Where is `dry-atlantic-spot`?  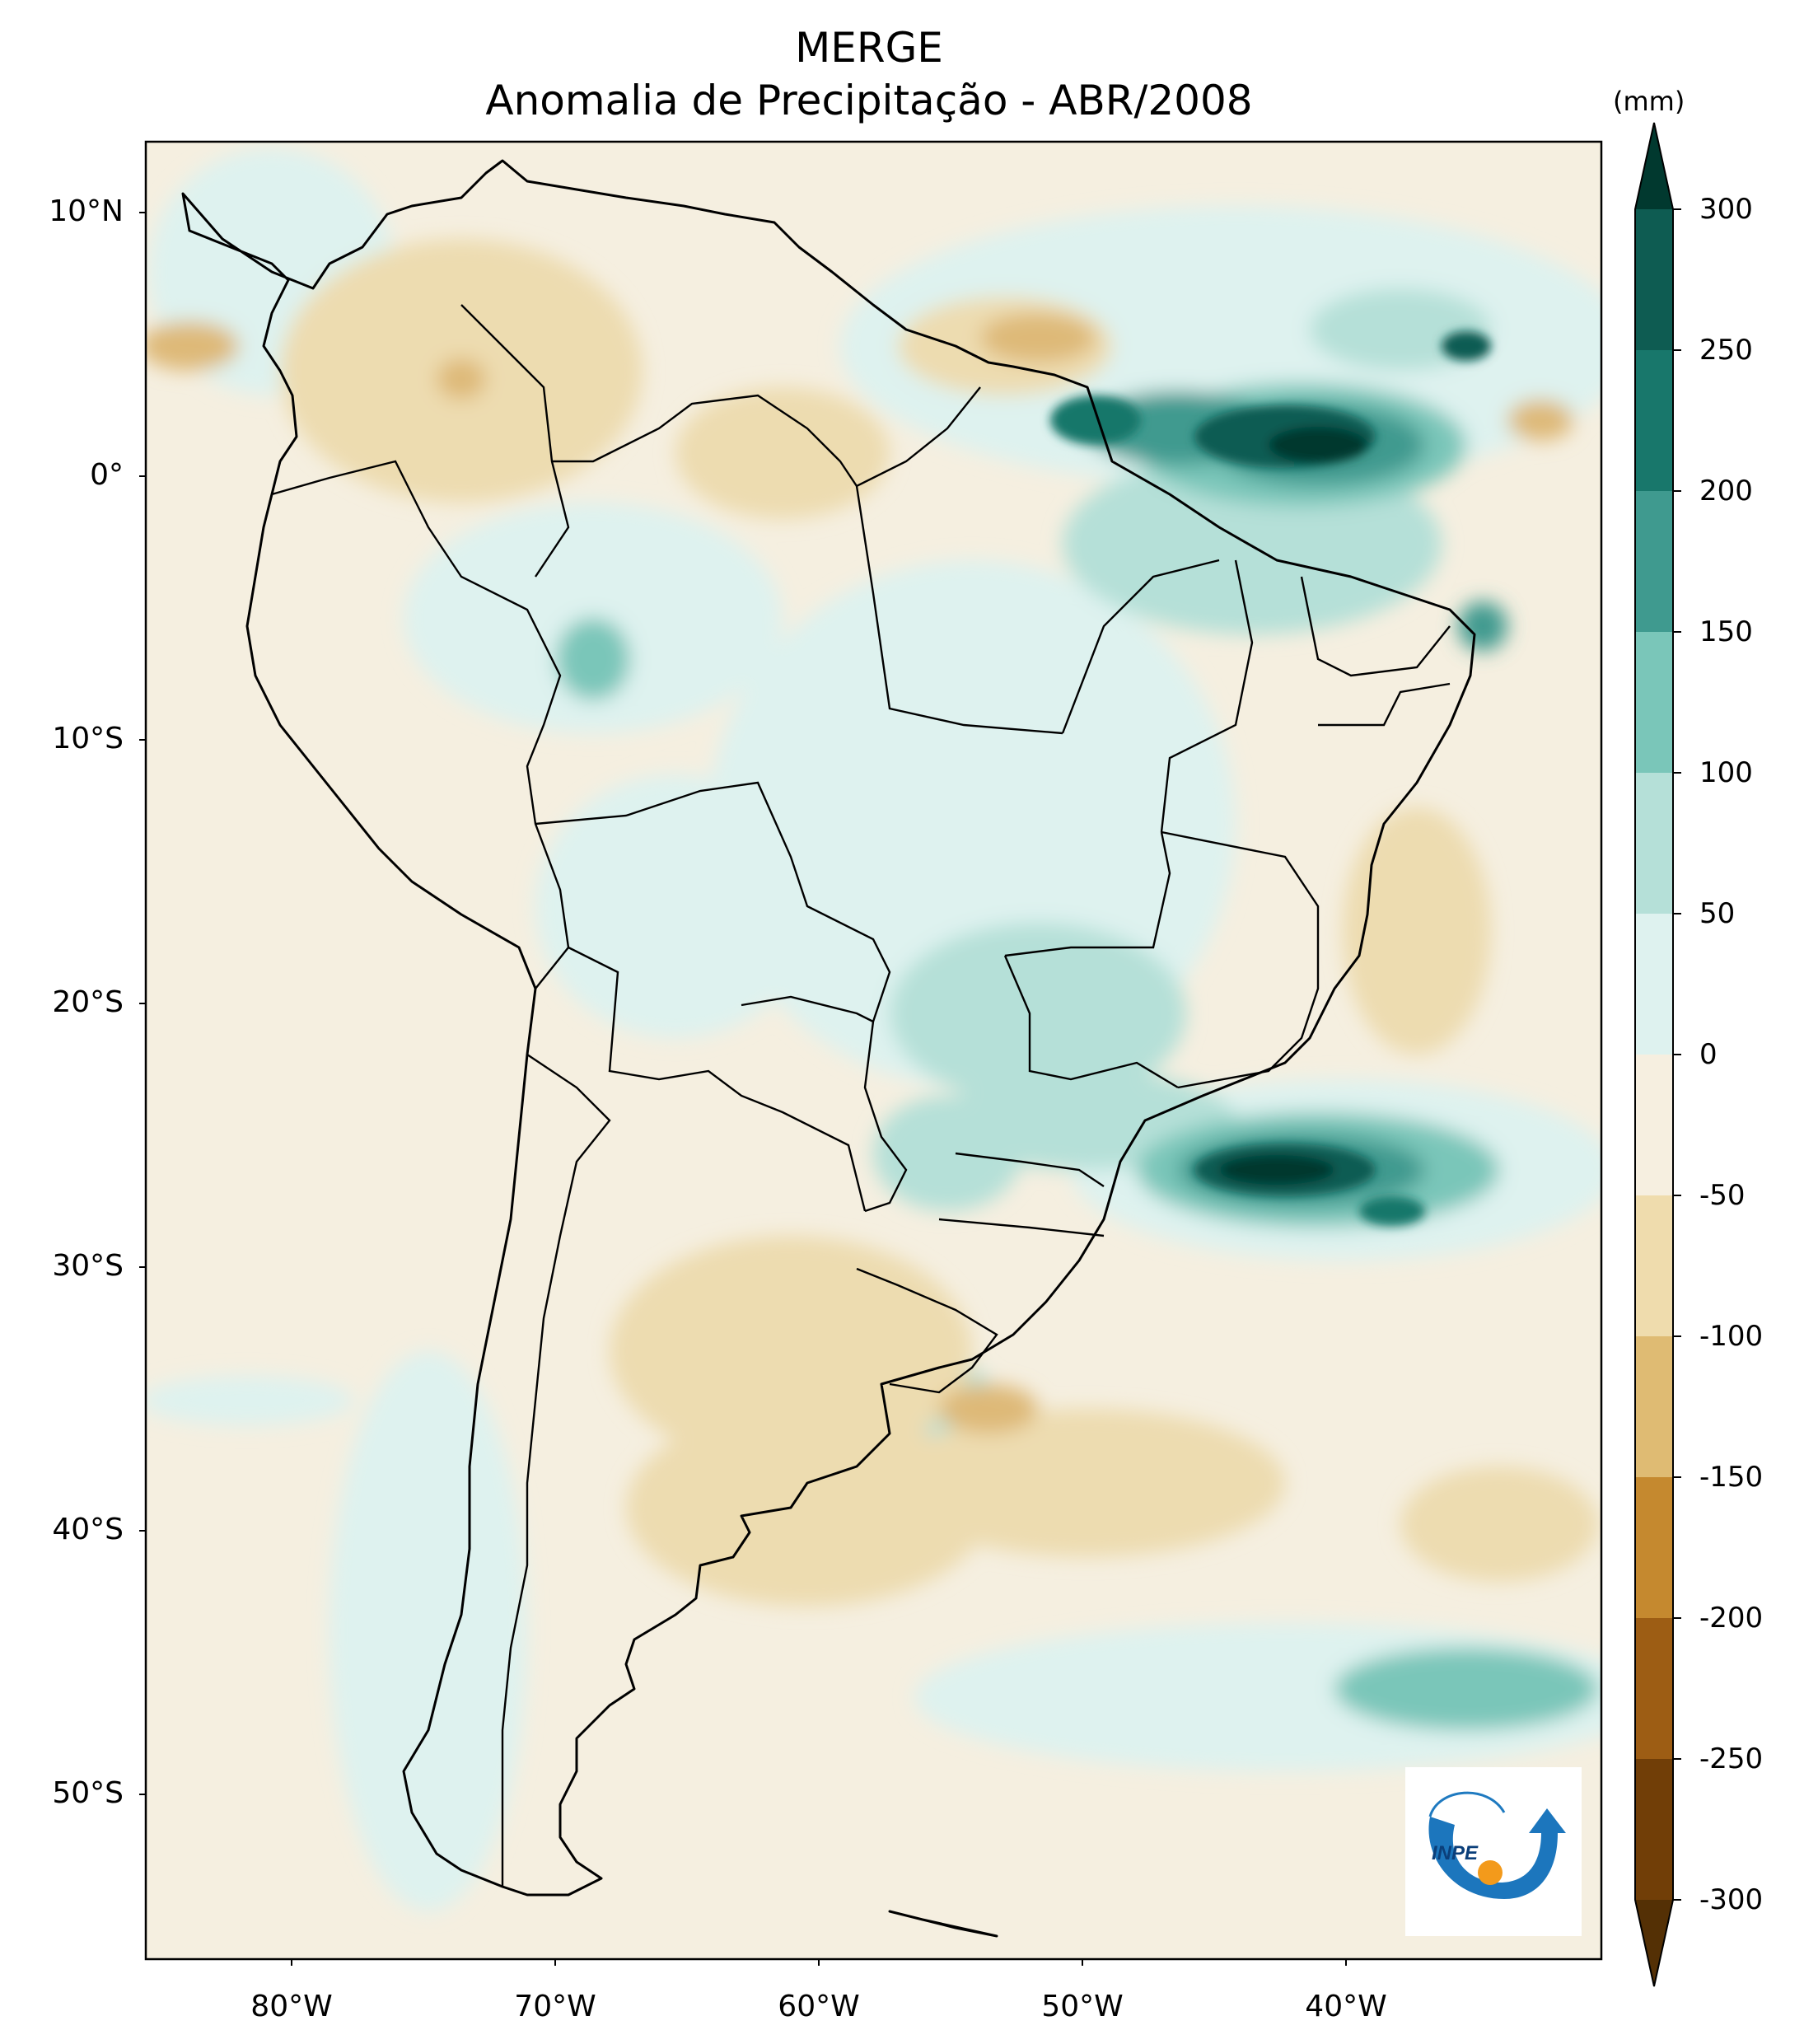
dry-atlantic-spot is located at coordinates (1540, 420).